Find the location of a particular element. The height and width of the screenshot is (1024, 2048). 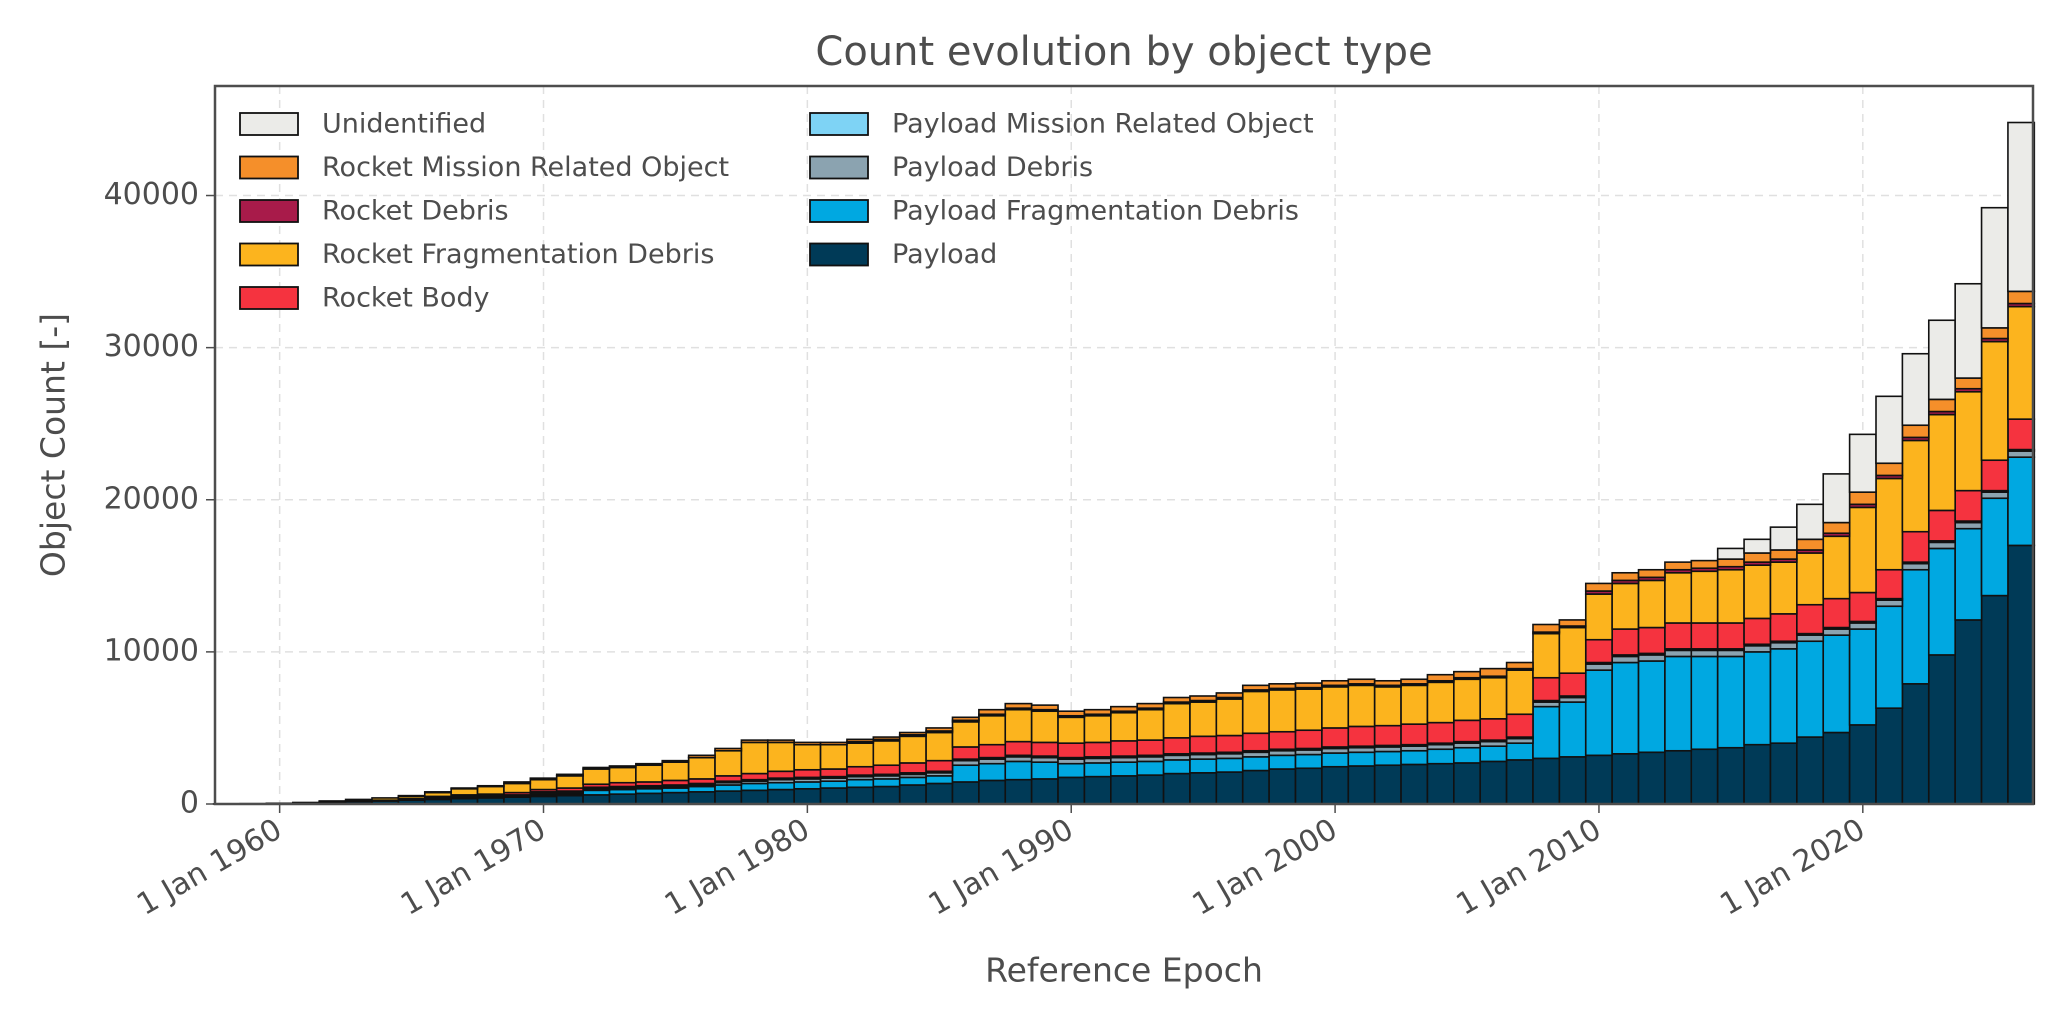

x-tick-label: 1 Jan 1970 is located at coordinates (473, 867).